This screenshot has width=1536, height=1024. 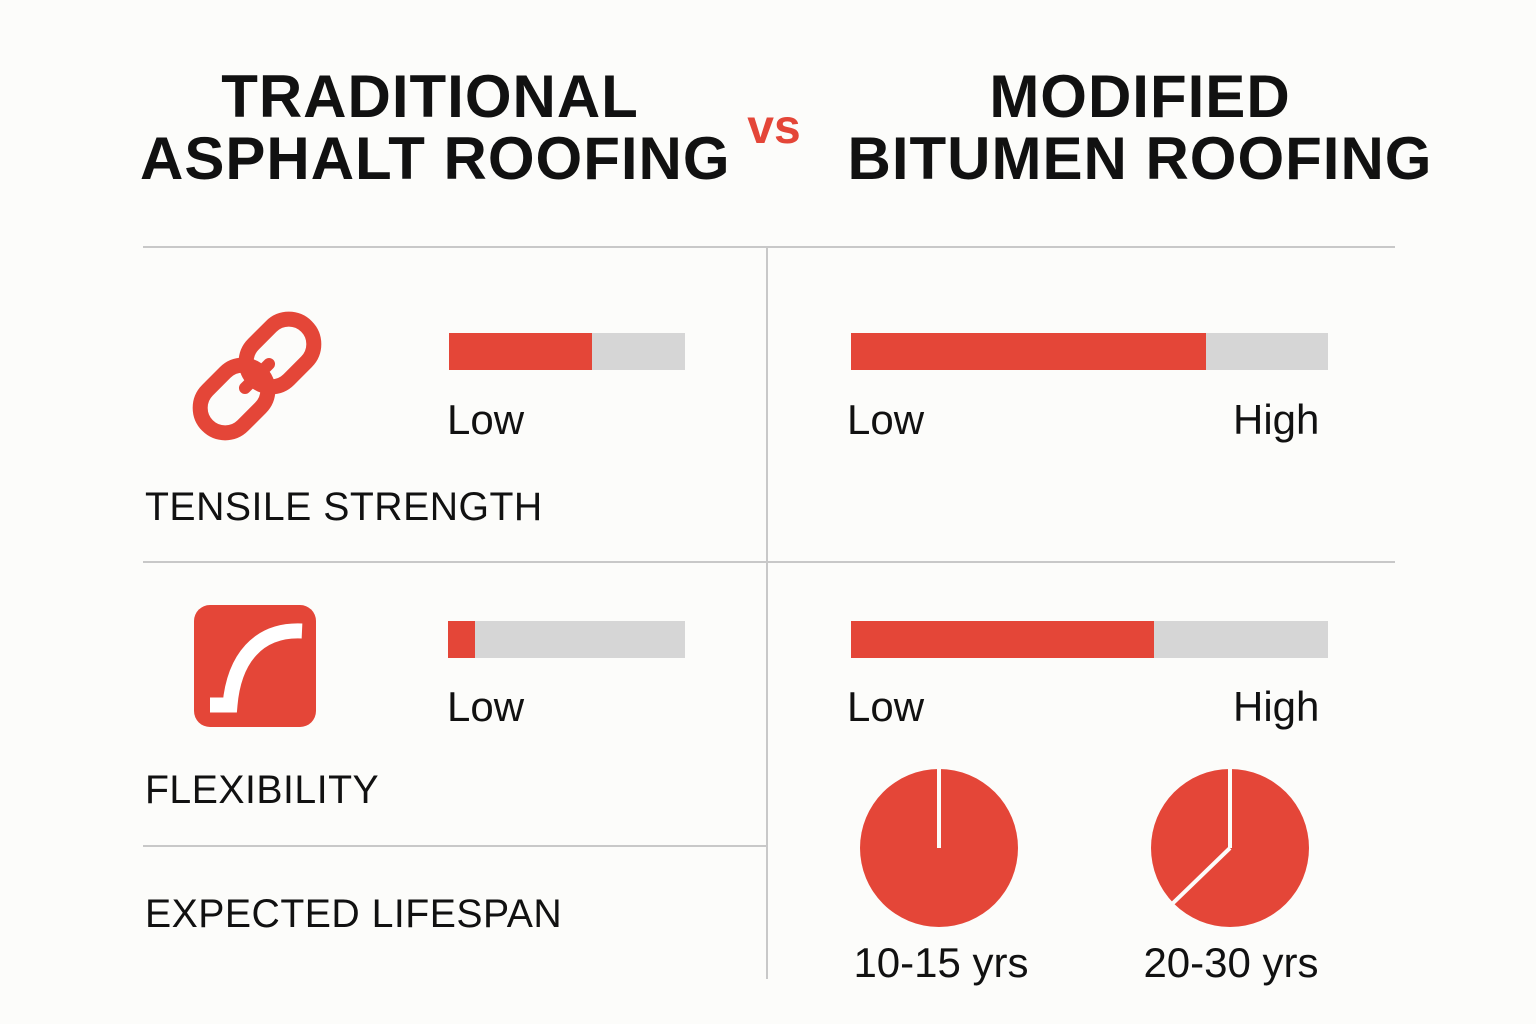 What do you see at coordinates (1276, 706) in the screenshot?
I see `flexibility-modified-high-label: High` at bounding box center [1276, 706].